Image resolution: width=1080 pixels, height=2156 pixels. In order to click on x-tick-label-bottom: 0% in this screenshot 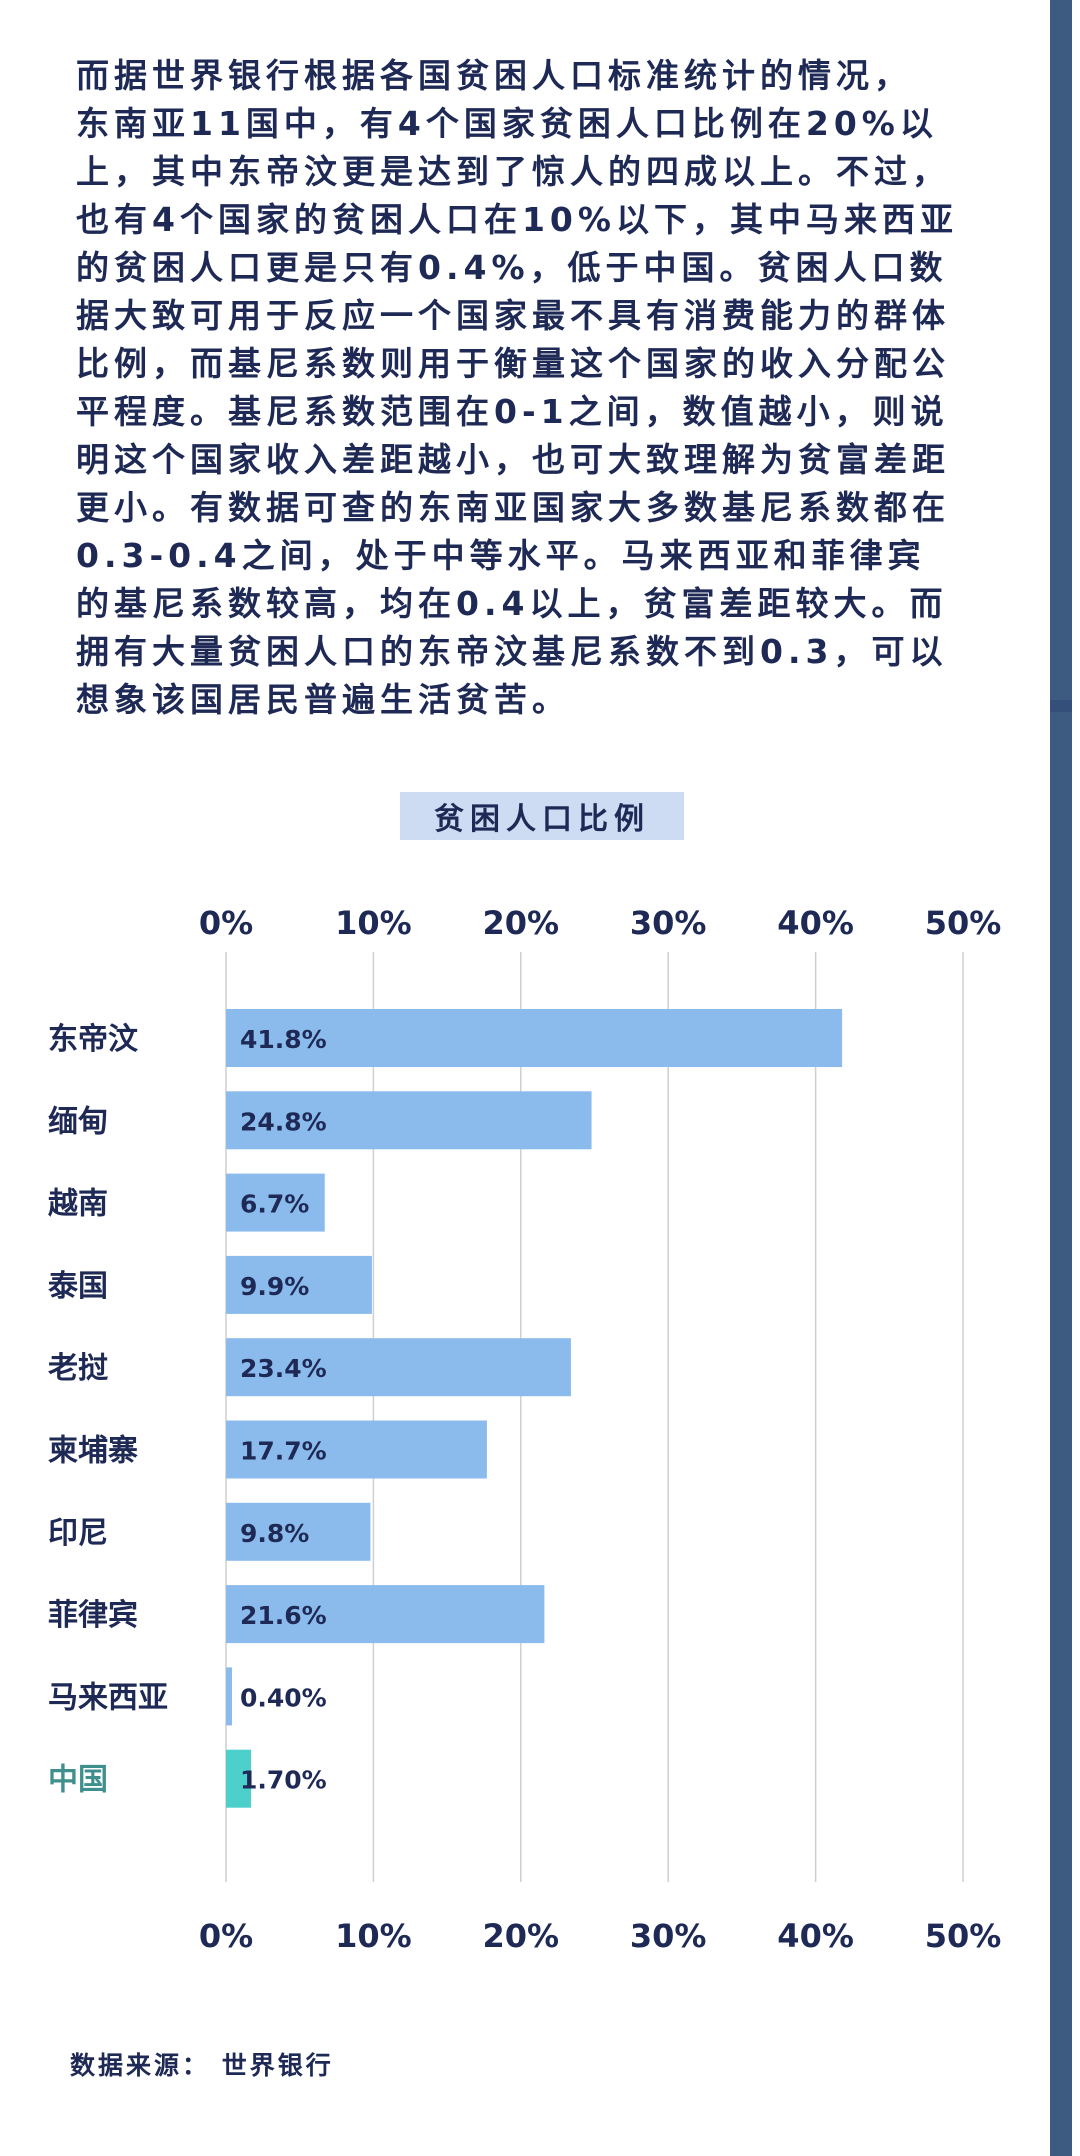, I will do `click(226, 1936)`.